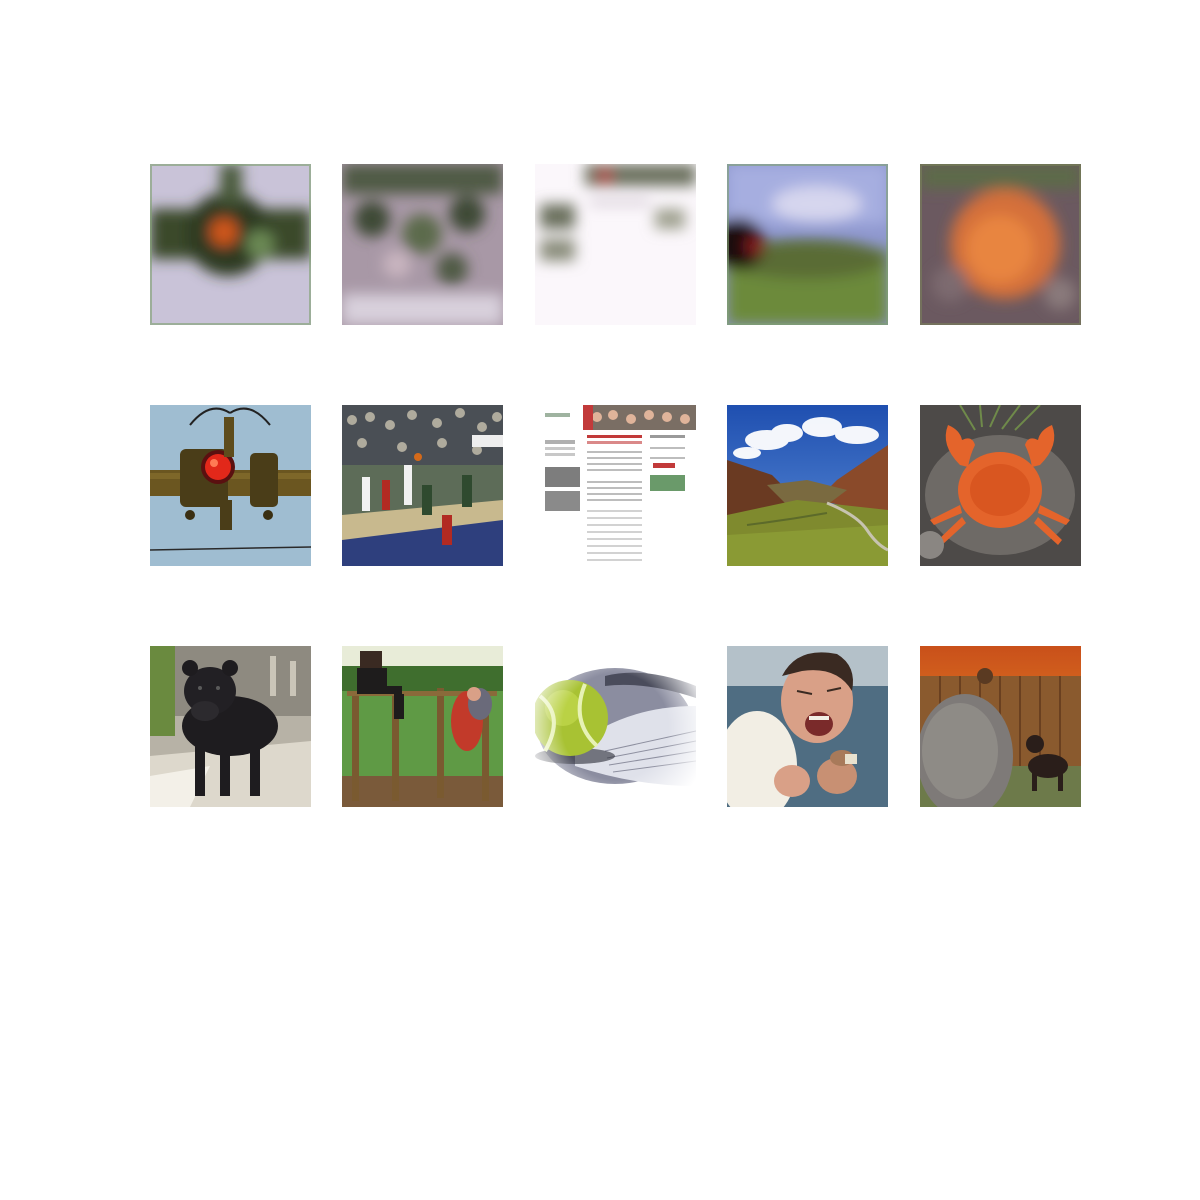  I want to click on thumbnail-webpage, so click(615, 485).